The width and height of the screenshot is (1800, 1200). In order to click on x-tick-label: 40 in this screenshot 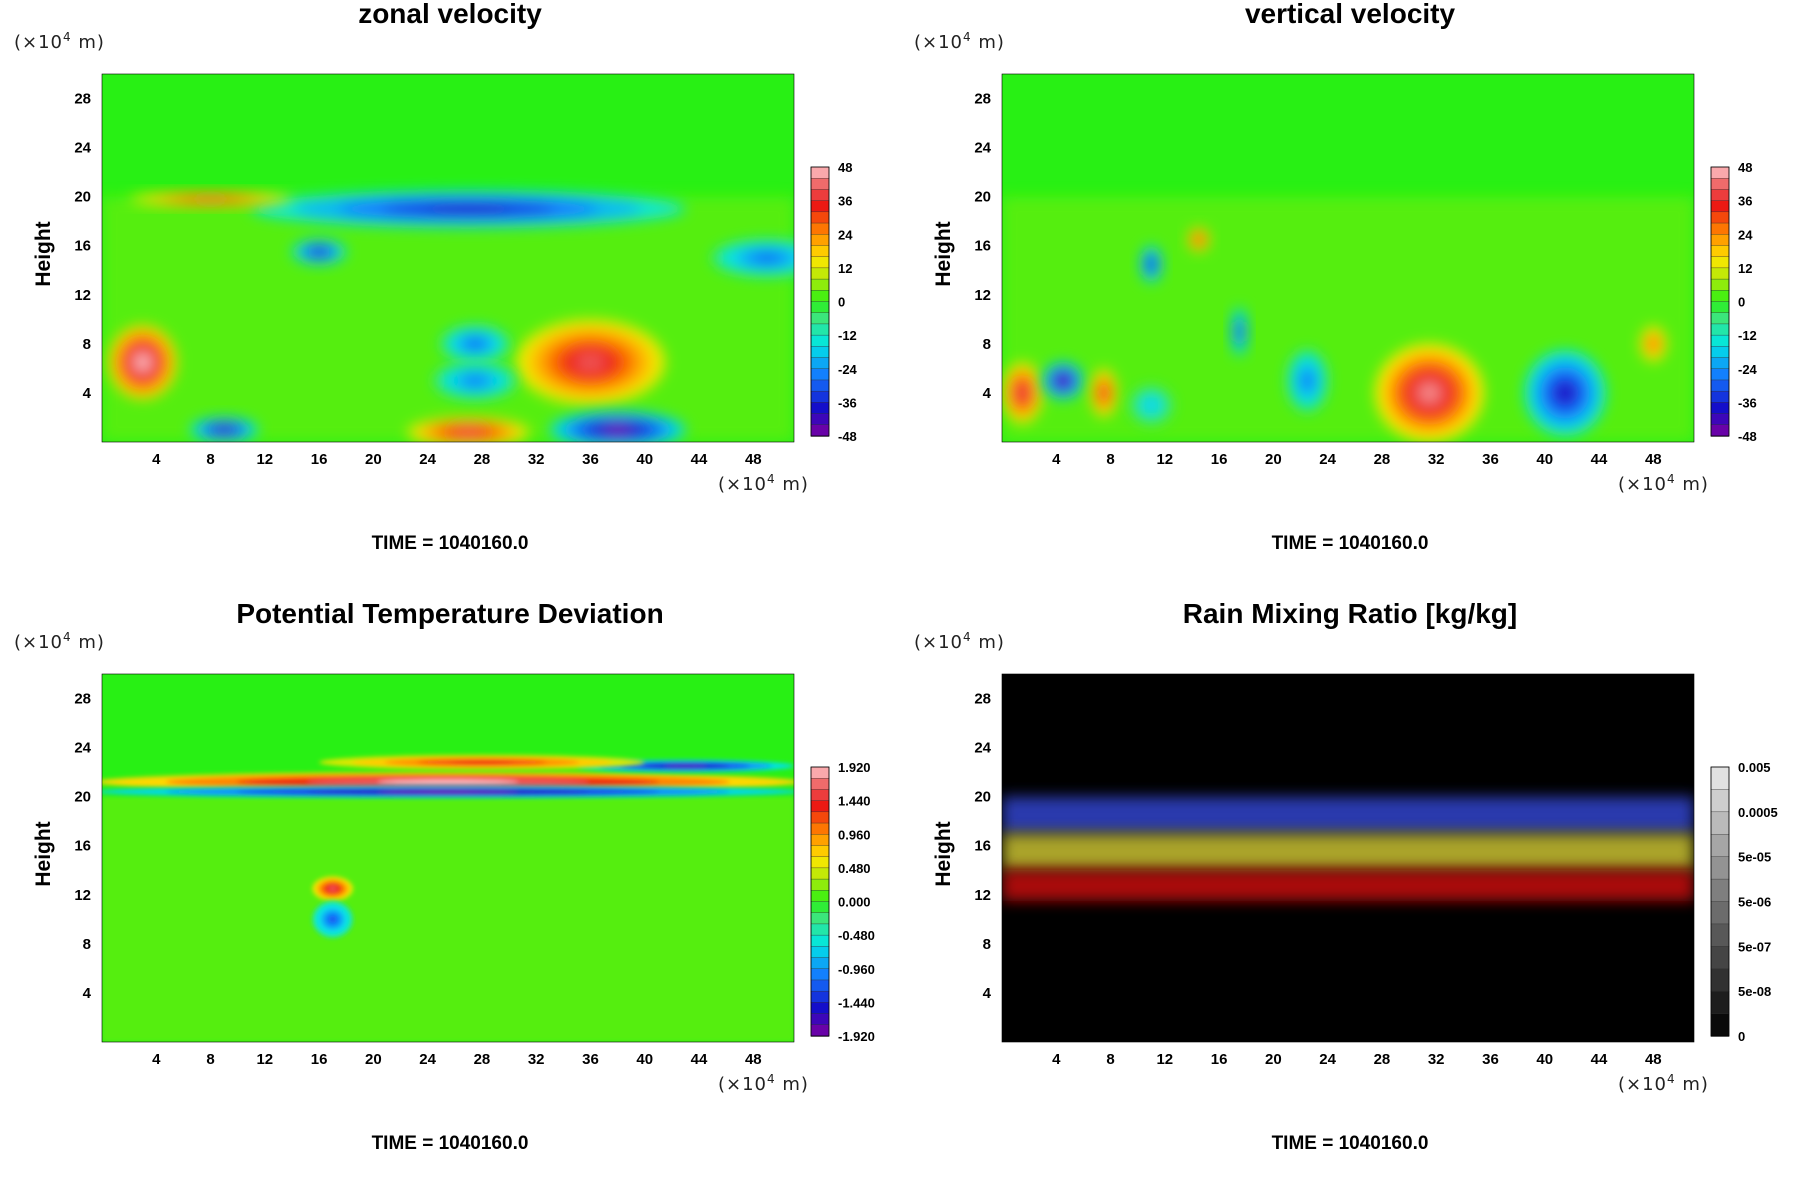, I will do `click(1544, 1059)`.